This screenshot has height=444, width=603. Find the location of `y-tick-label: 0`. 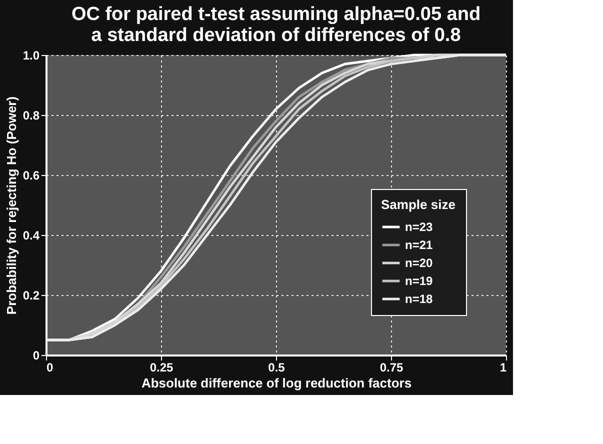

y-tick-label: 0 is located at coordinates (36, 355).